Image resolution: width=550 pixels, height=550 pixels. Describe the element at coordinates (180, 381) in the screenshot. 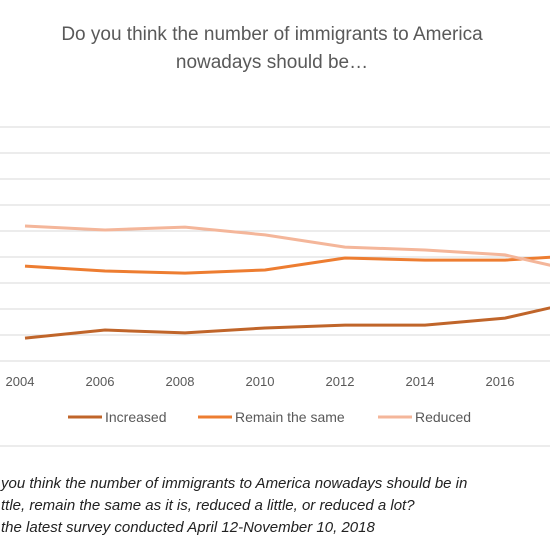

I see `x-tick-label: 2008` at that location.